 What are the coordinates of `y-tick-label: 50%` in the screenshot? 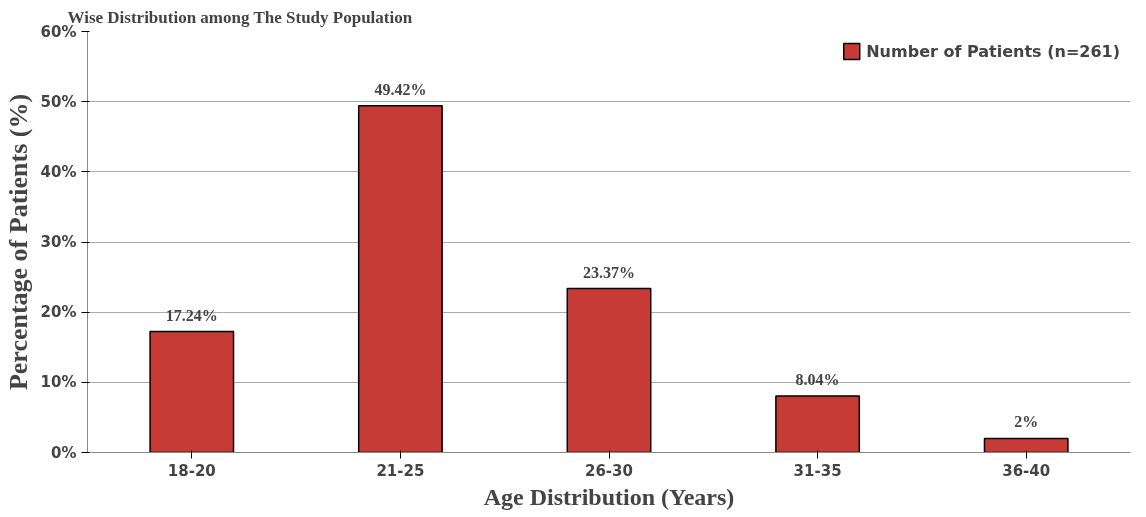 It's located at (58, 101).